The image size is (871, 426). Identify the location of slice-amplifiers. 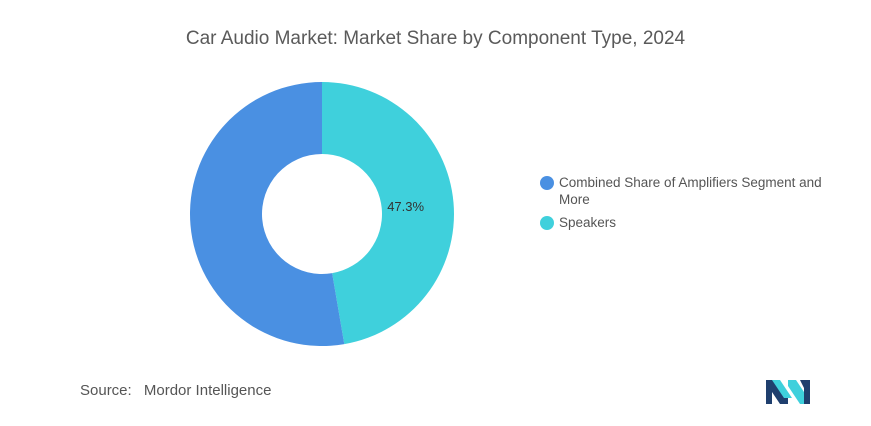
(267, 214).